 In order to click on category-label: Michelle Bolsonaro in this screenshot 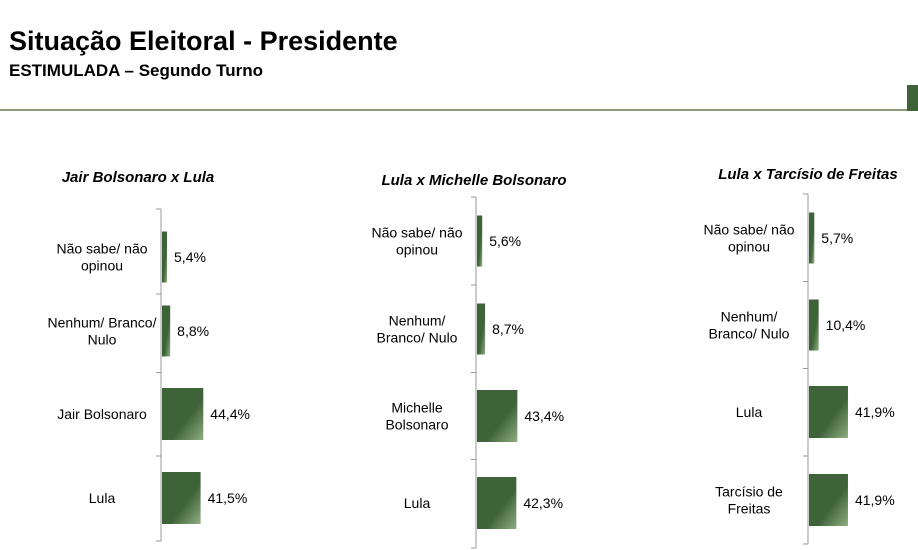, I will do `click(416, 416)`.